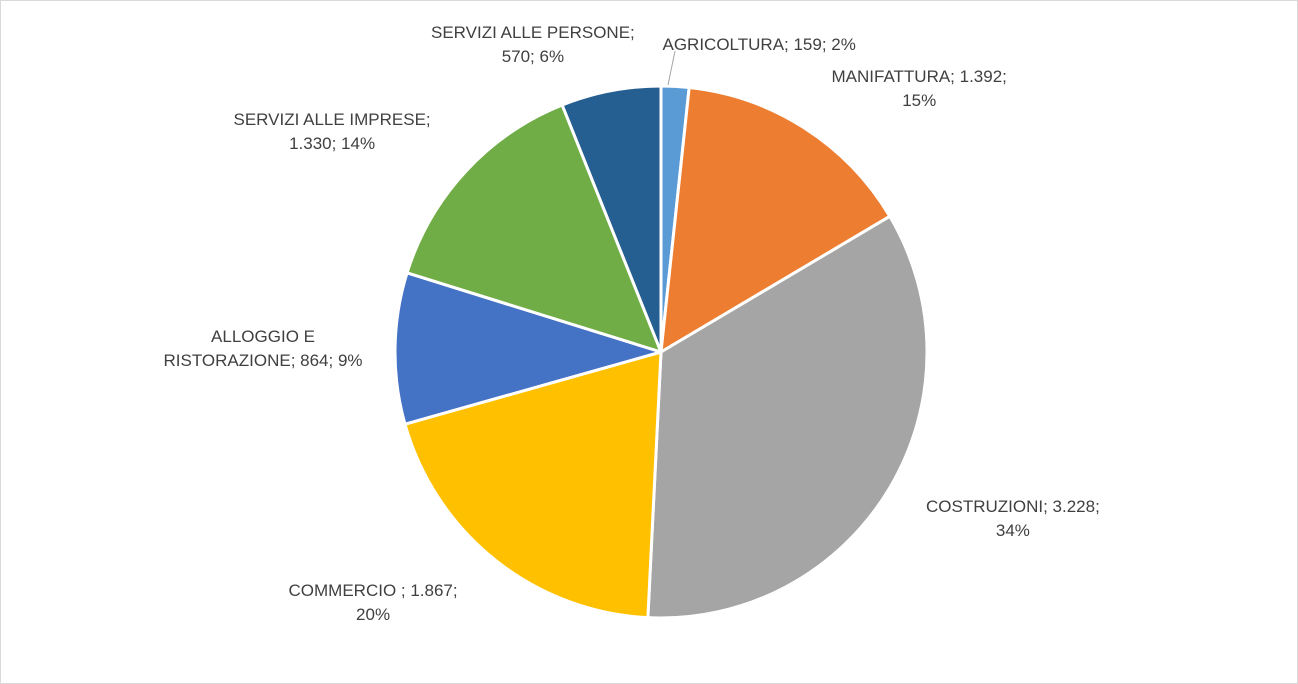 The image size is (1298, 684). What do you see at coordinates (528, 348) in the screenshot?
I see `pie-slice-alloggio-e-ristorazione` at bounding box center [528, 348].